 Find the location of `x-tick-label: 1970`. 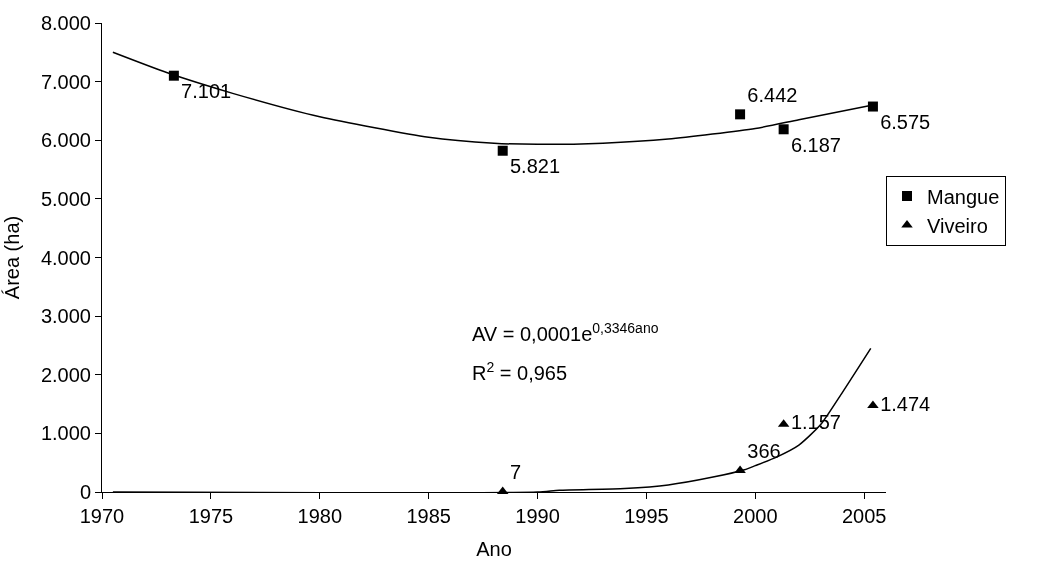

x-tick-label: 1970 is located at coordinates (102, 516).